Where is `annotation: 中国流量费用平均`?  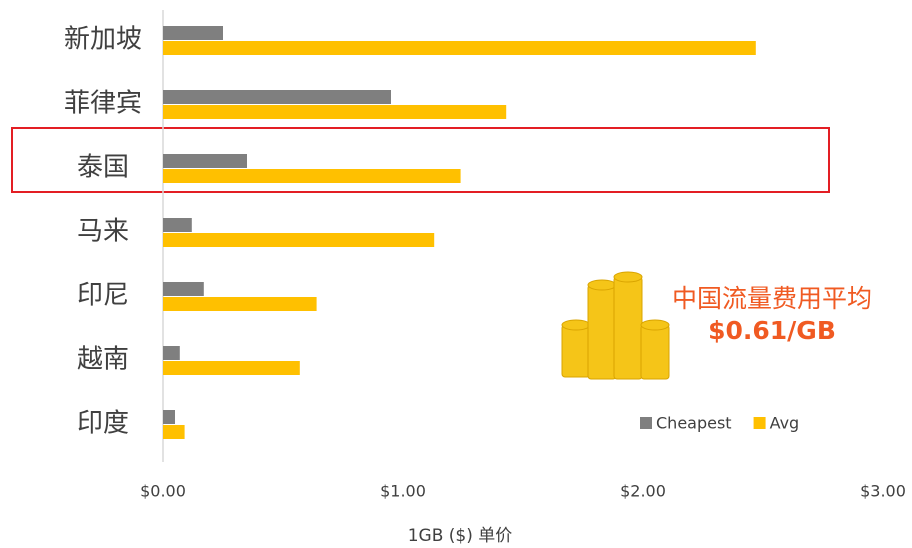 annotation: 中国流量费用平均 is located at coordinates (772, 298).